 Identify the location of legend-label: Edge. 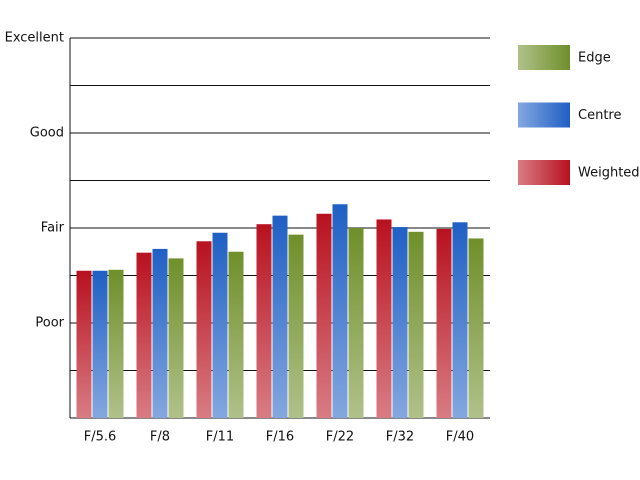
(594, 58).